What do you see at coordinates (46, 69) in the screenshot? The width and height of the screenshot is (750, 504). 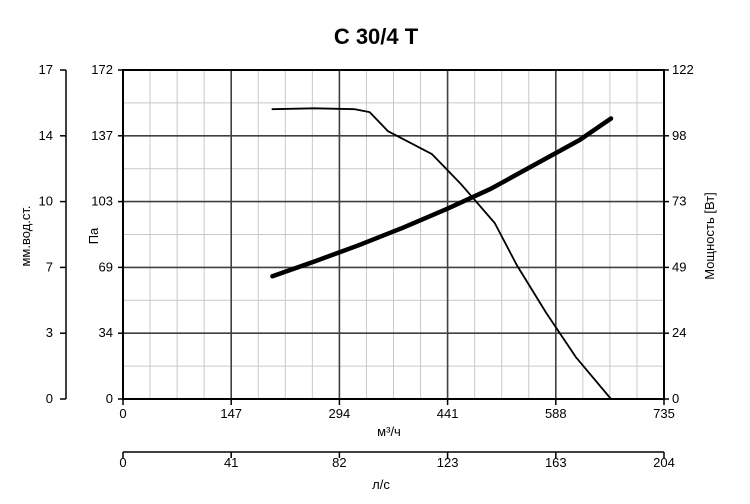 I see `y-left-tick-label: 17` at bounding box center [46, 69].